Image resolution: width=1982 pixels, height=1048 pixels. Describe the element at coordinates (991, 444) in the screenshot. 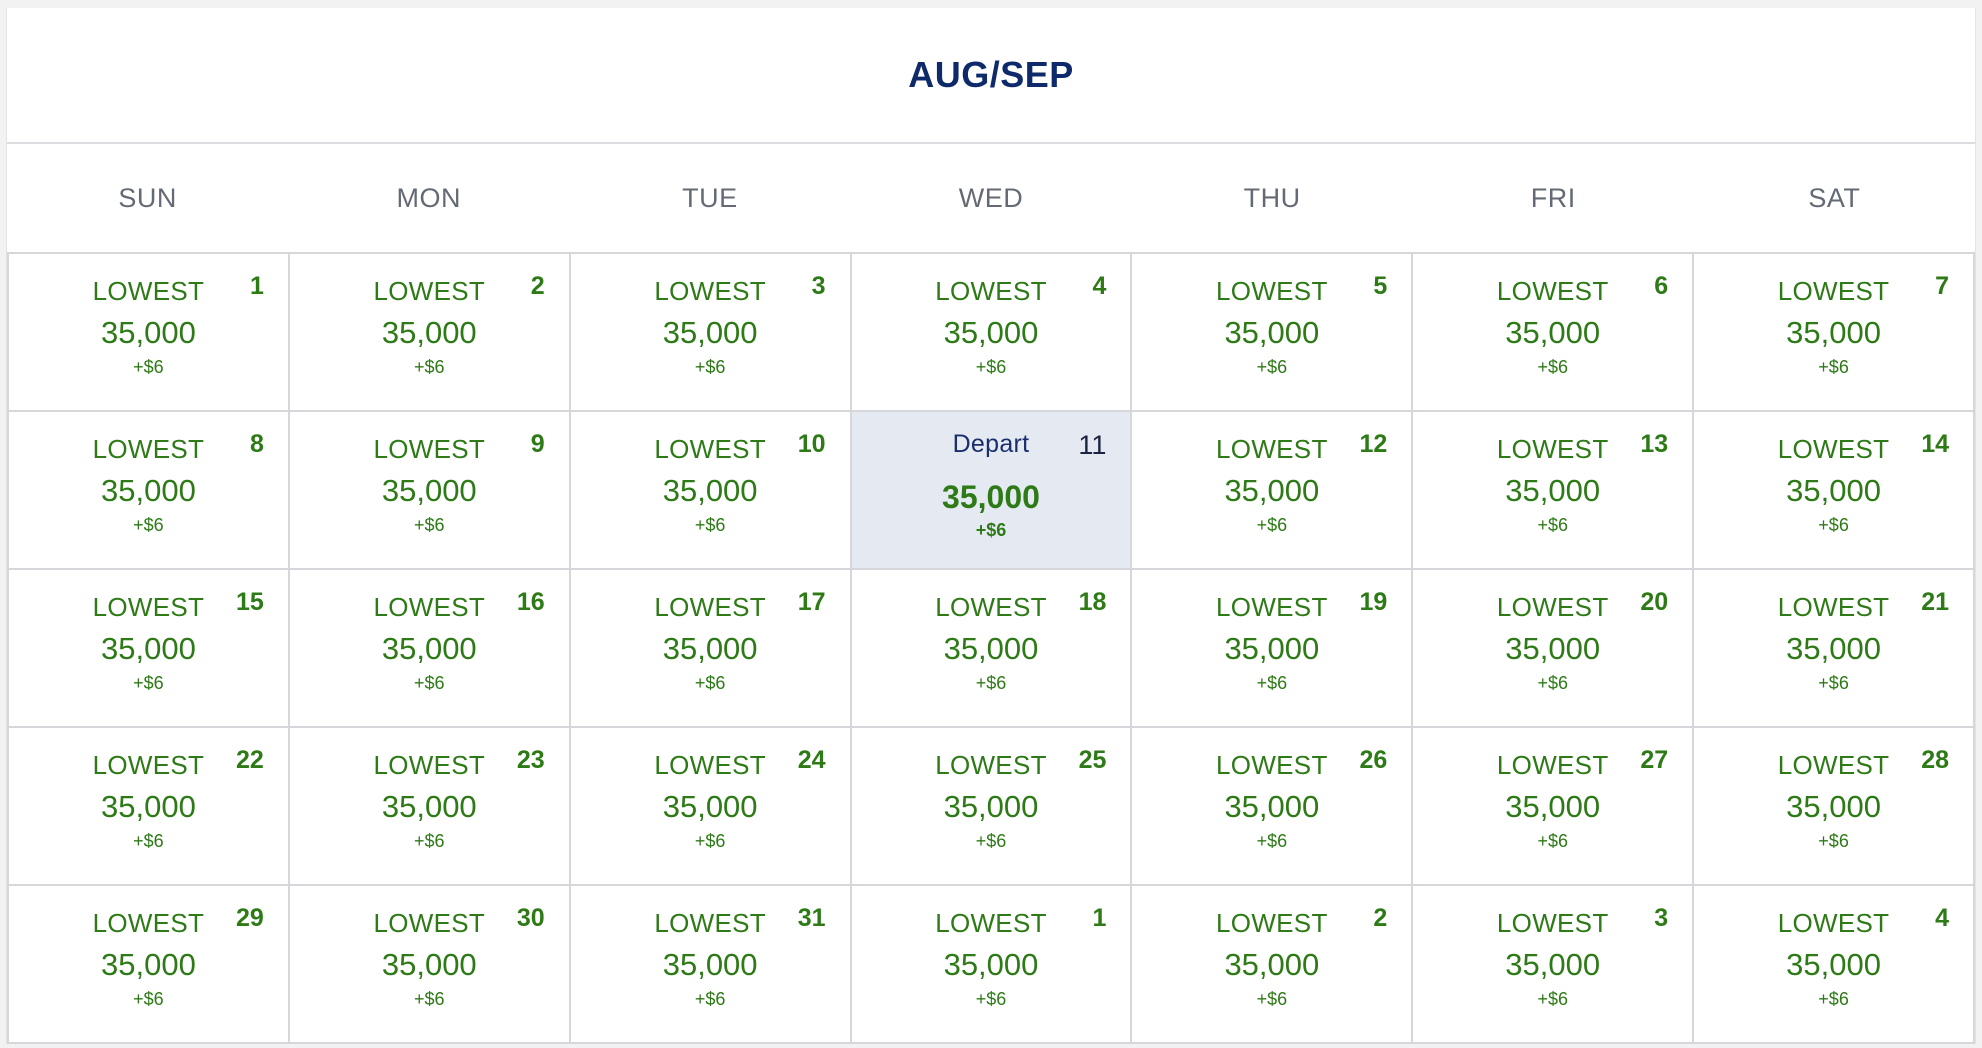

I see `depart-label: Depart` at that location.